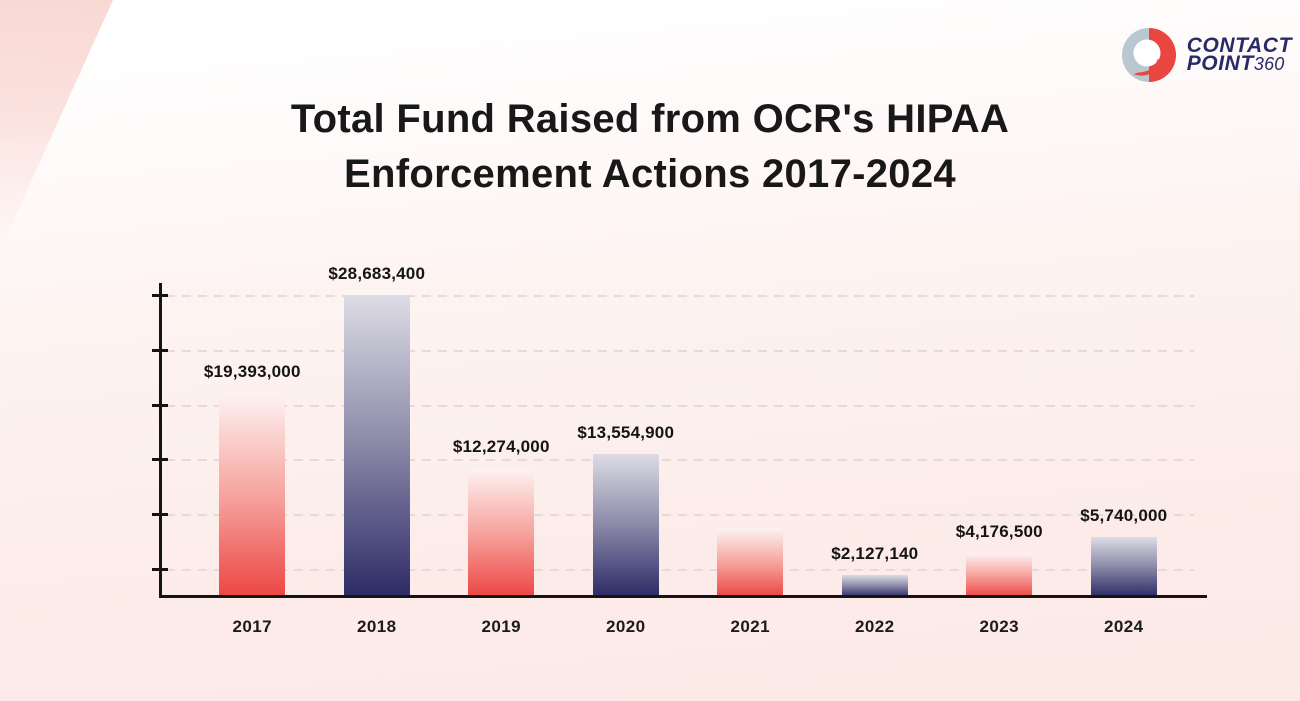  I want to click on x-axis, so click(683, 596).